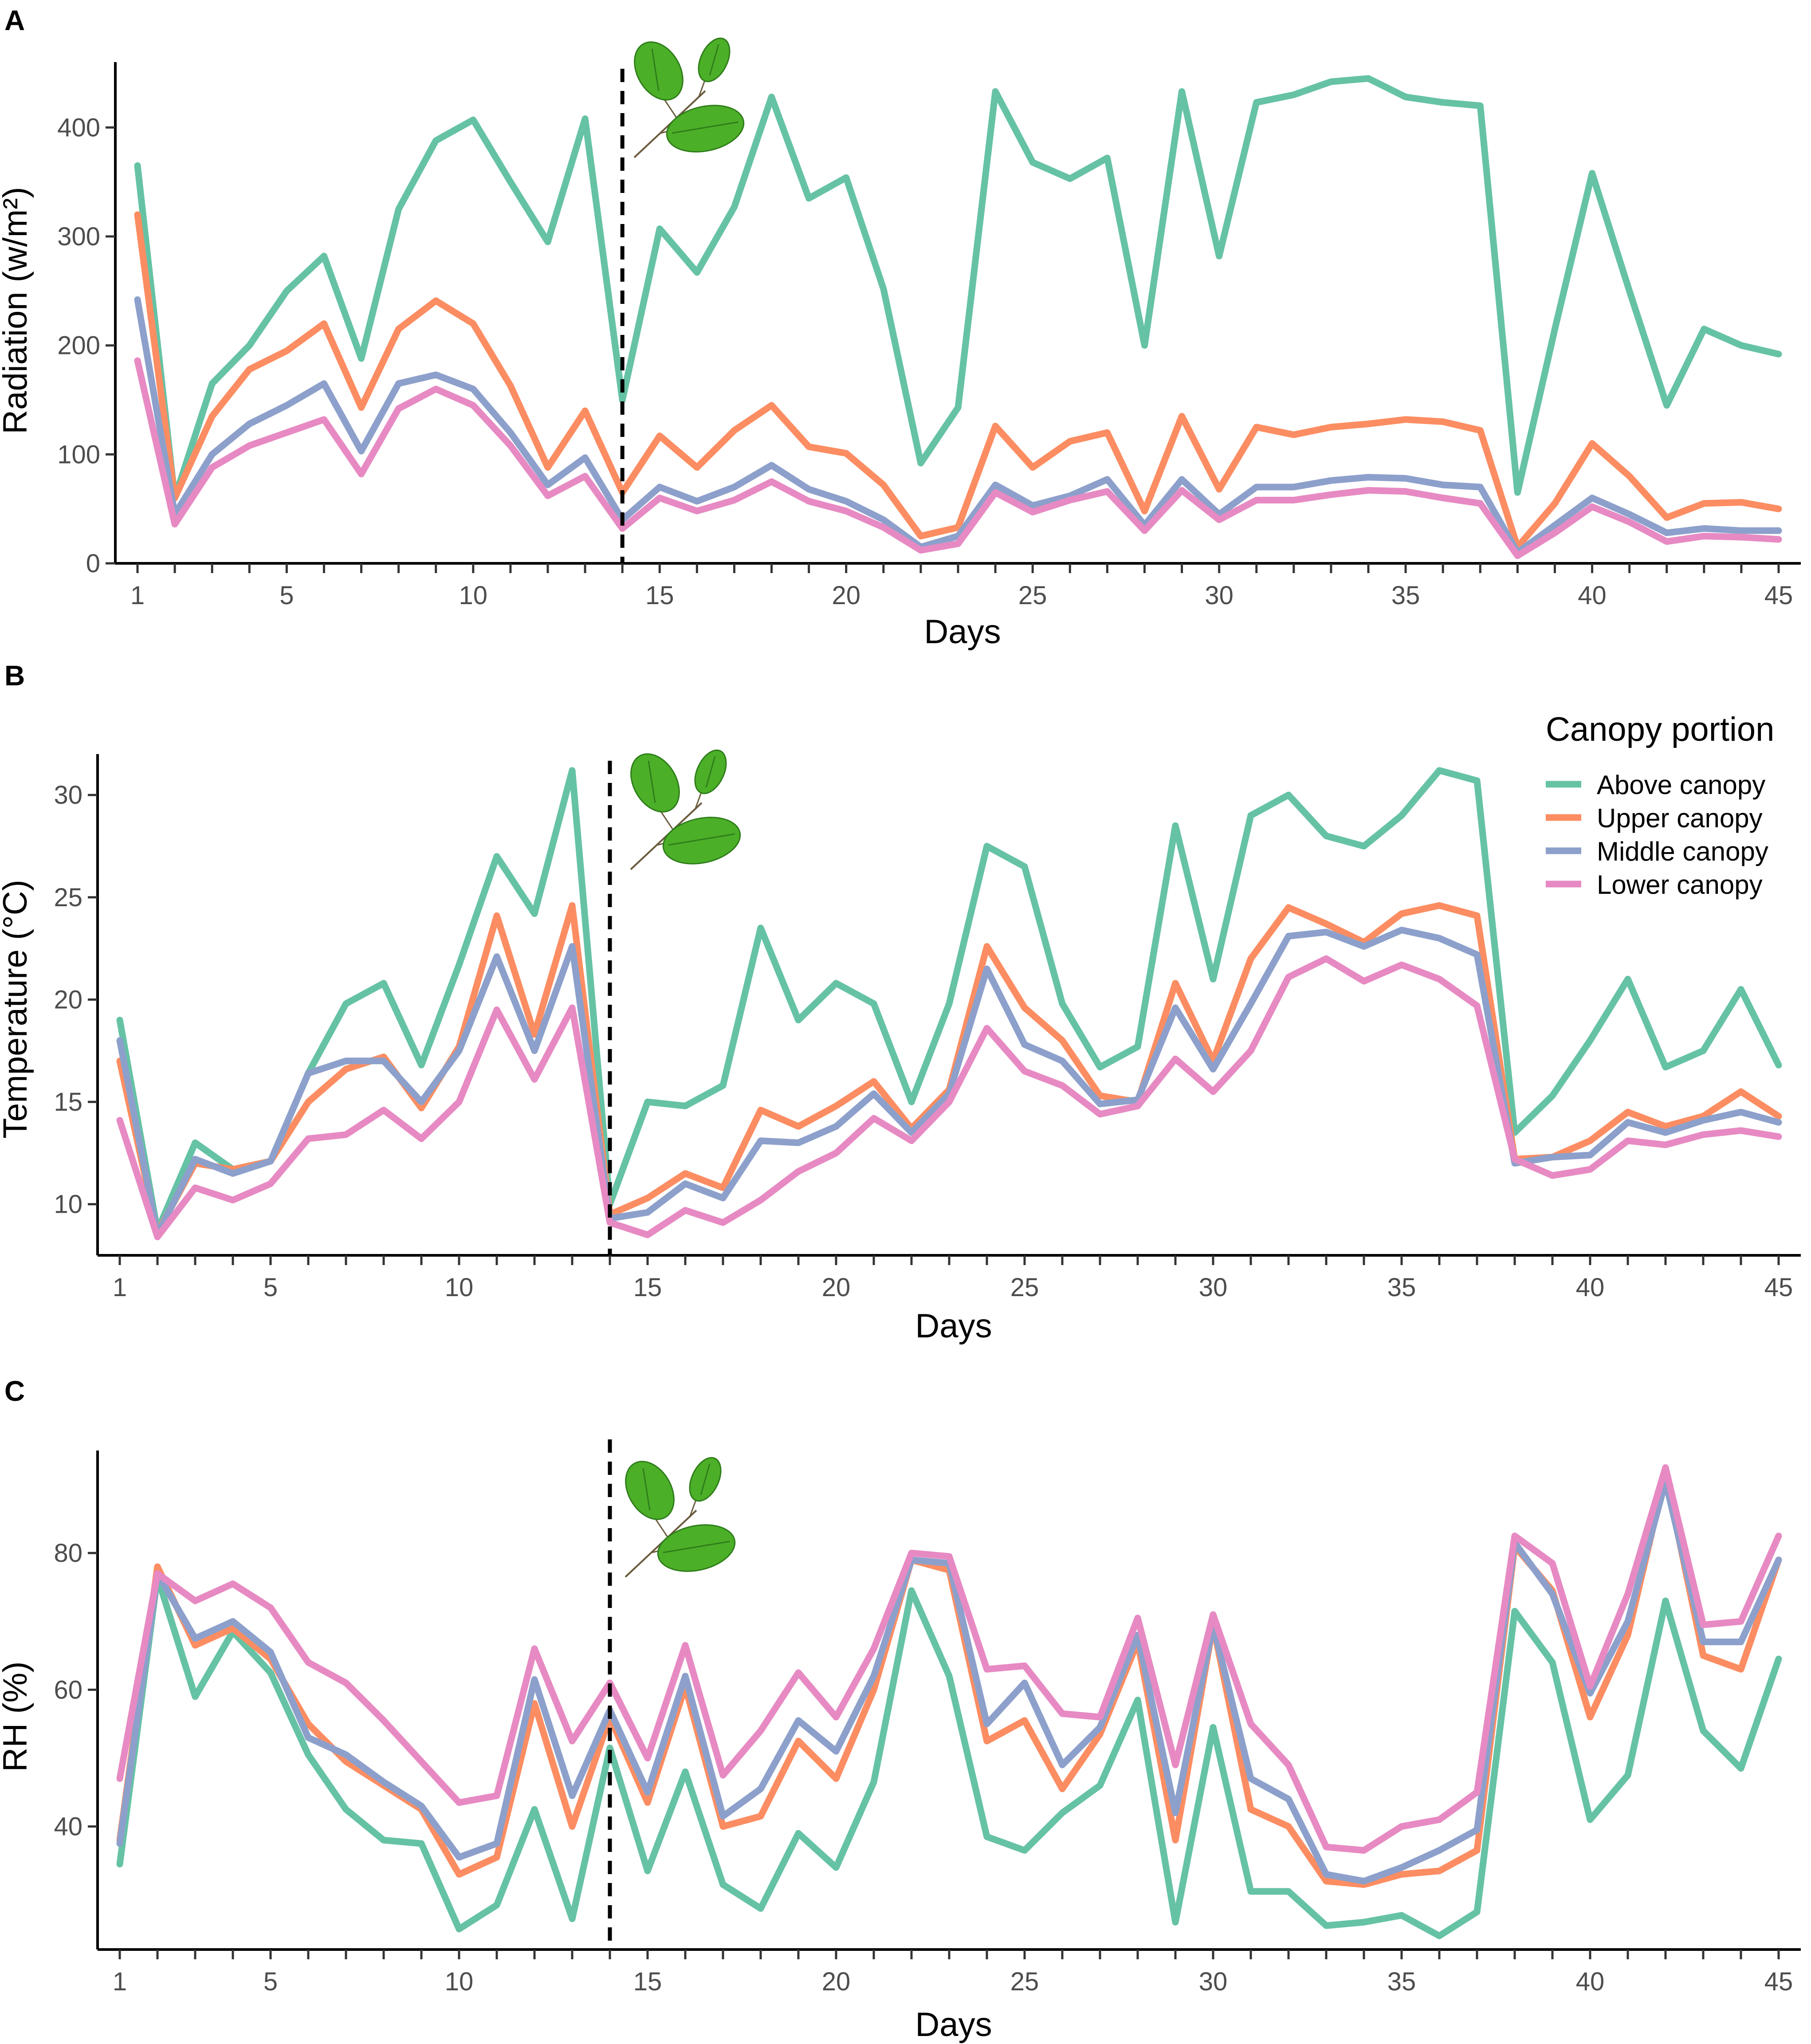 The image size is (1811, 2044). Describe the element at coordinates (17, 310) in the screenshot. I see `y-axis-title-a: Radiation (w/m²)` at that location.